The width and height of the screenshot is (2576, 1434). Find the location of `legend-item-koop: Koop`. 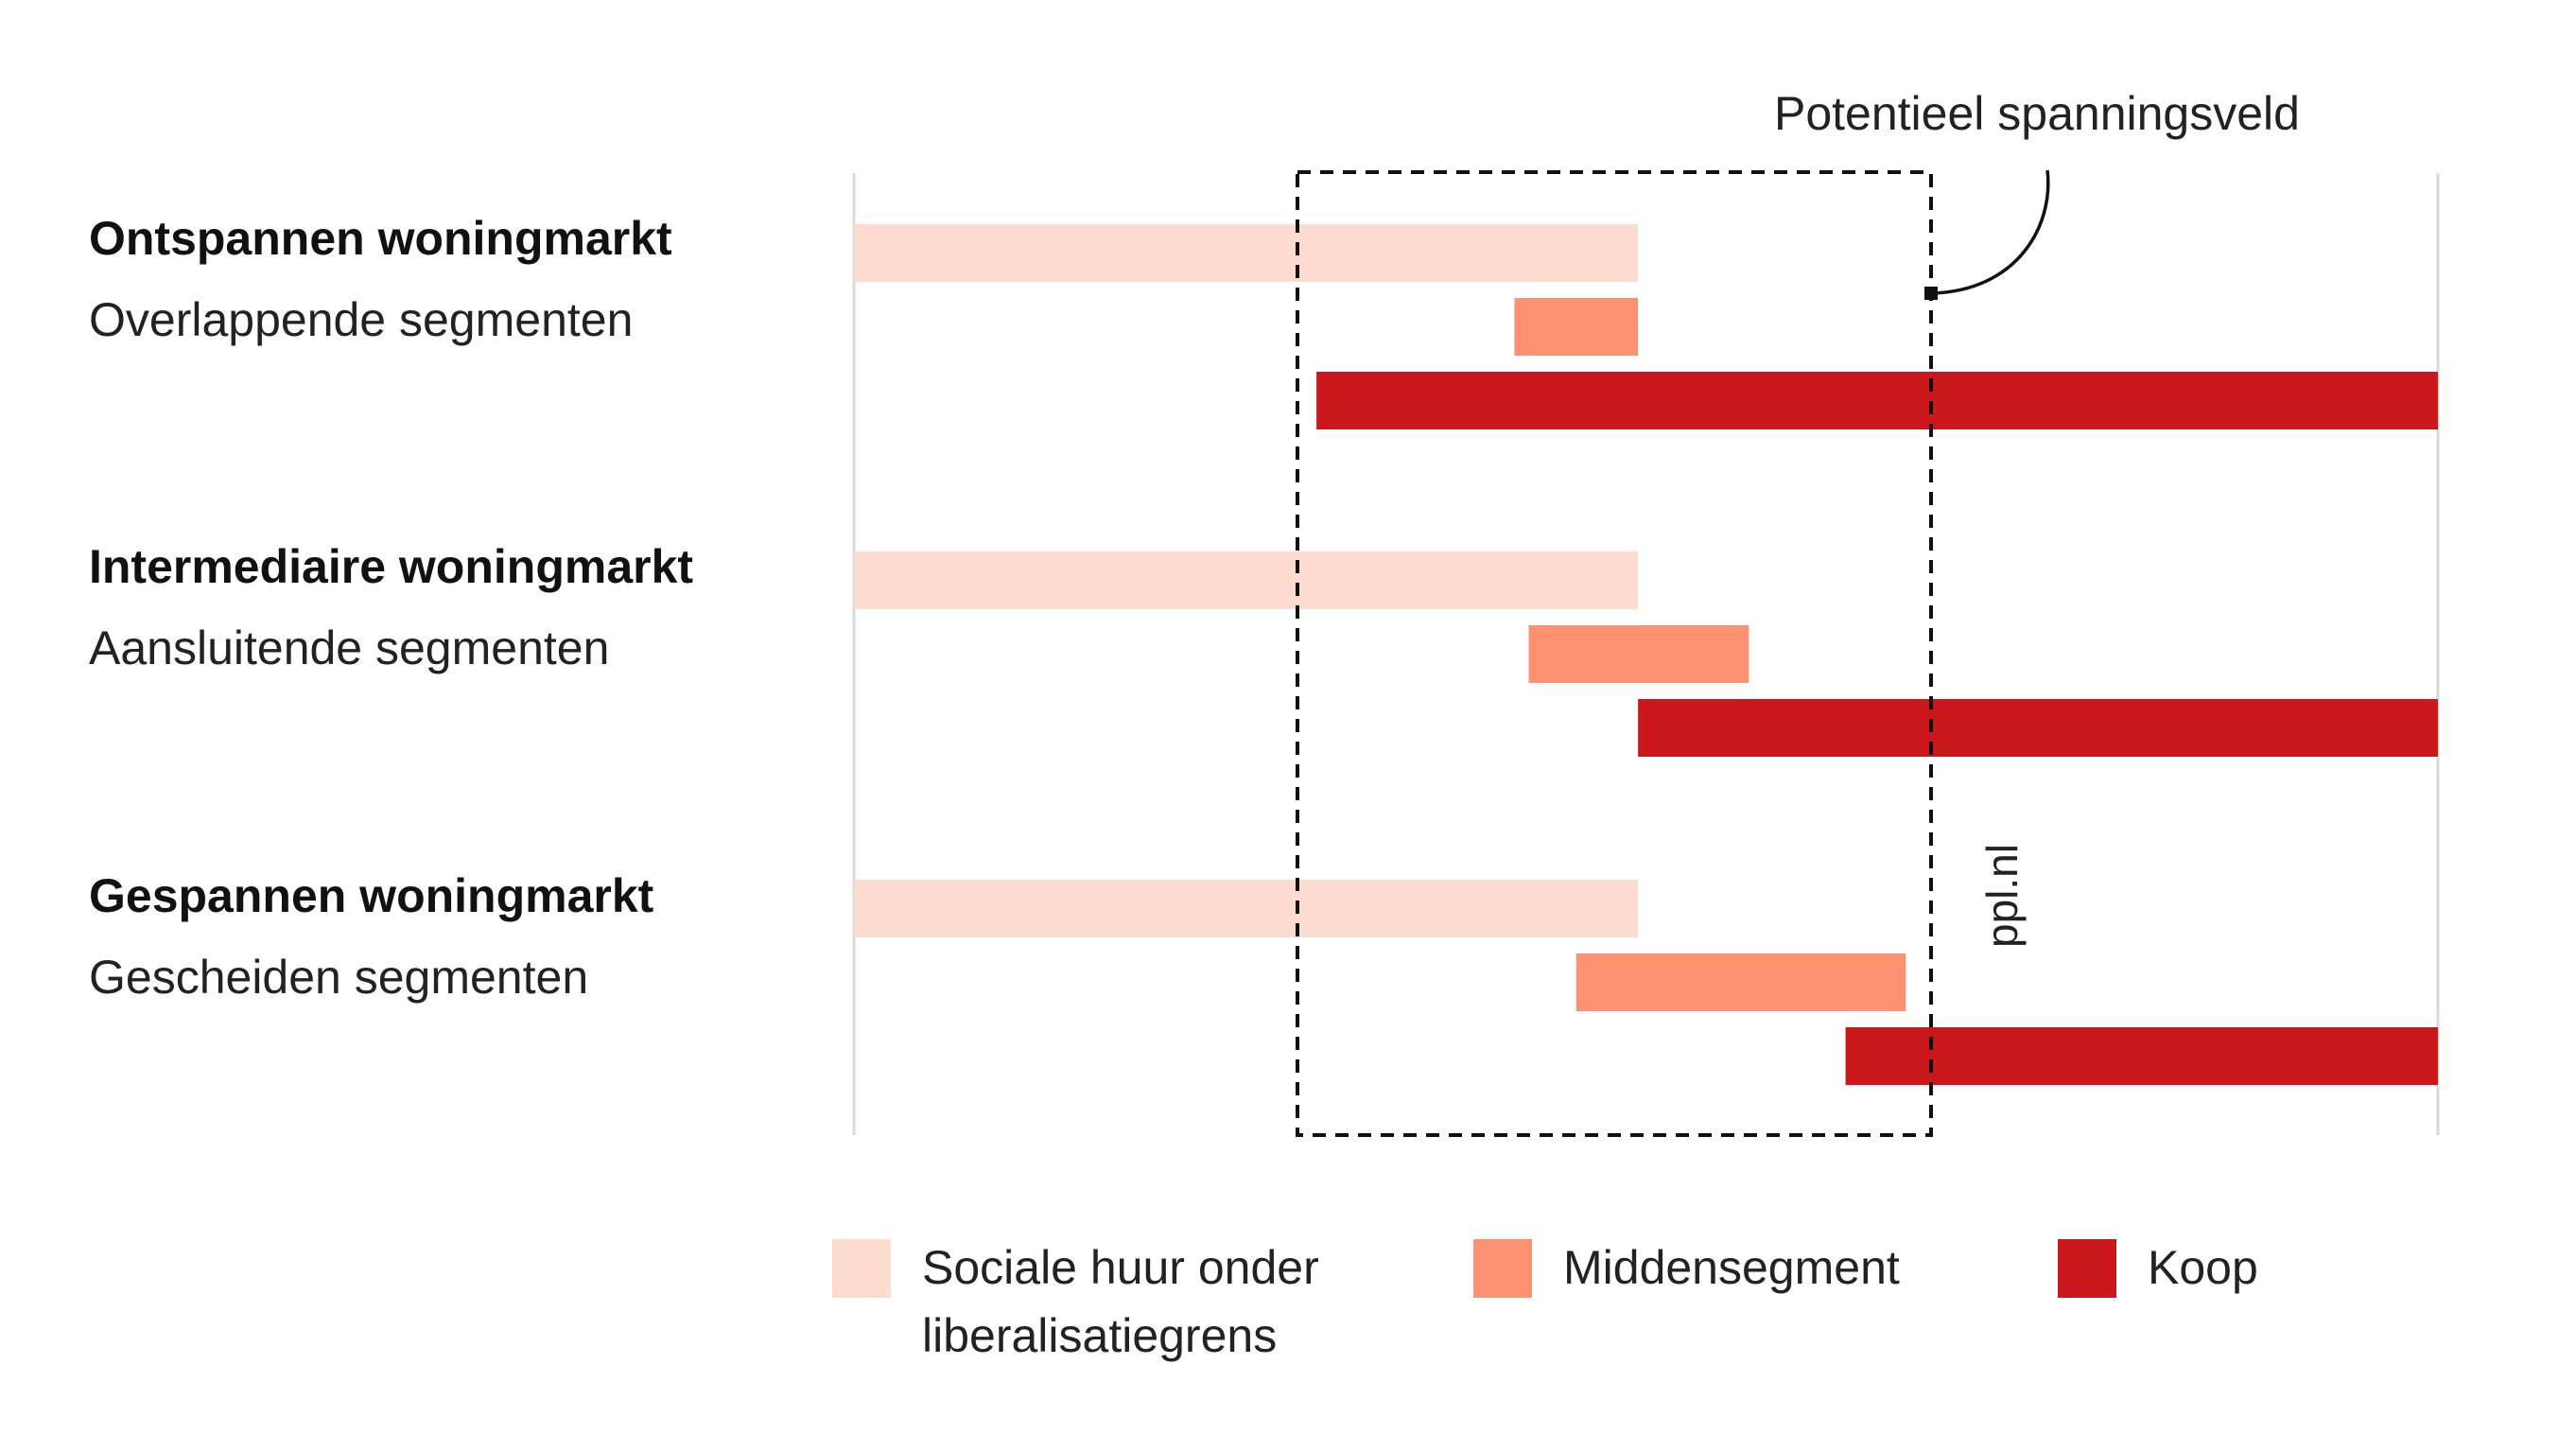

legend-item-koop: Koop is located at coordinates (2197, 1270).